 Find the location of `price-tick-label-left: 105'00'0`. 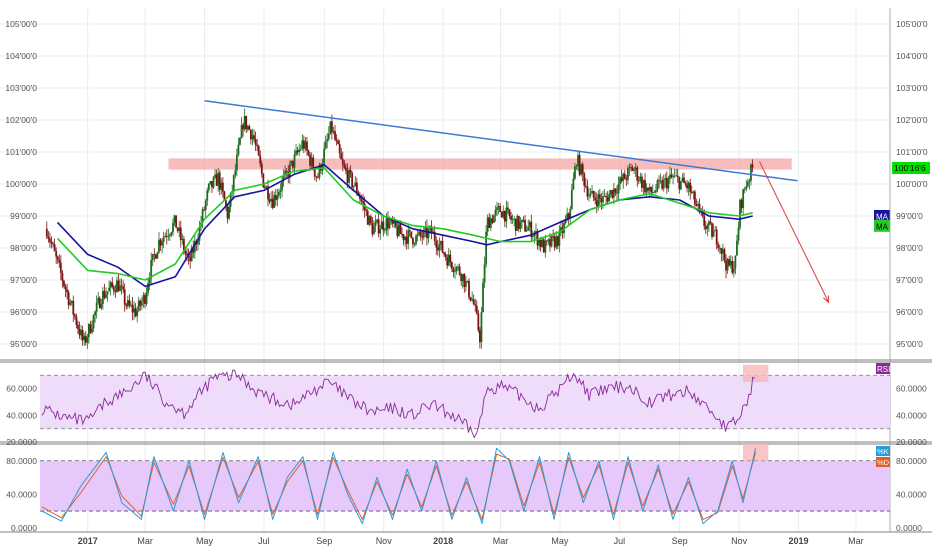

price-tick-label-left: 105'00'0 is located at coordinates (21, 24).